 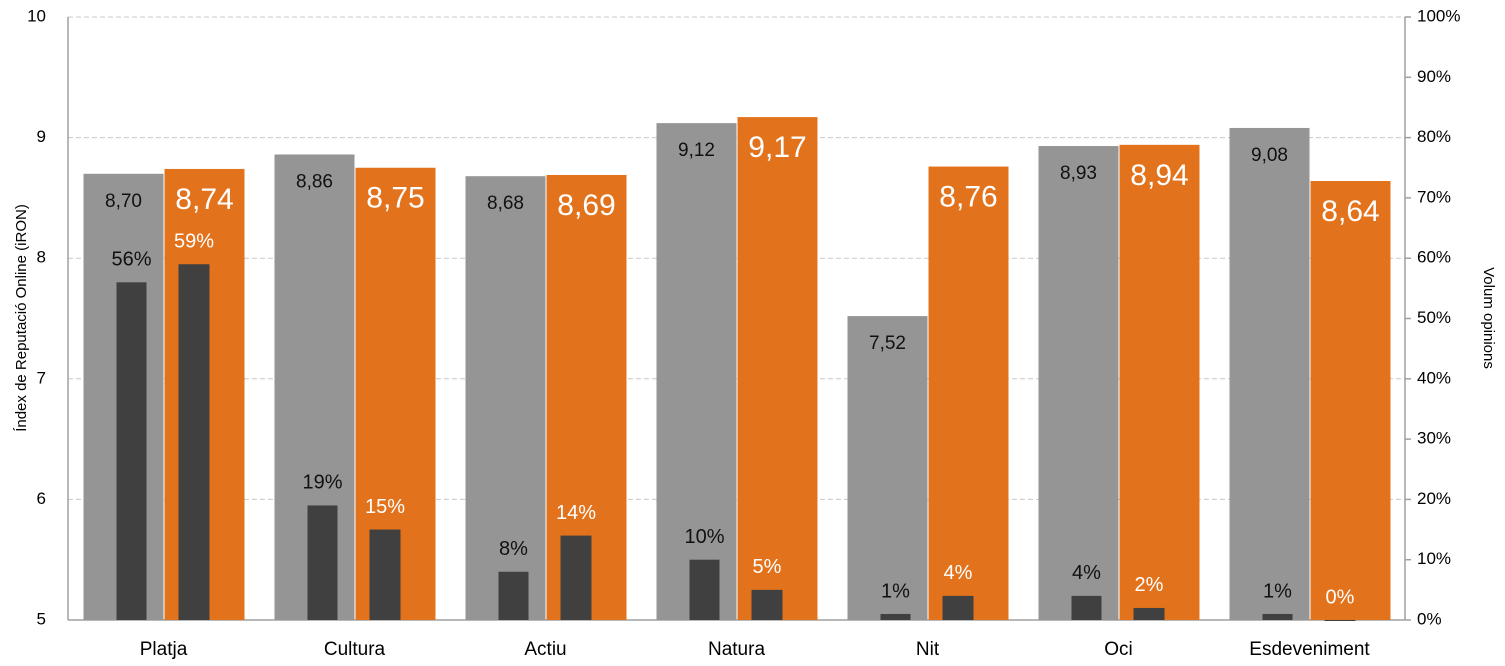 I want to click on data-label: 7,52, so click(x=887, y=343).